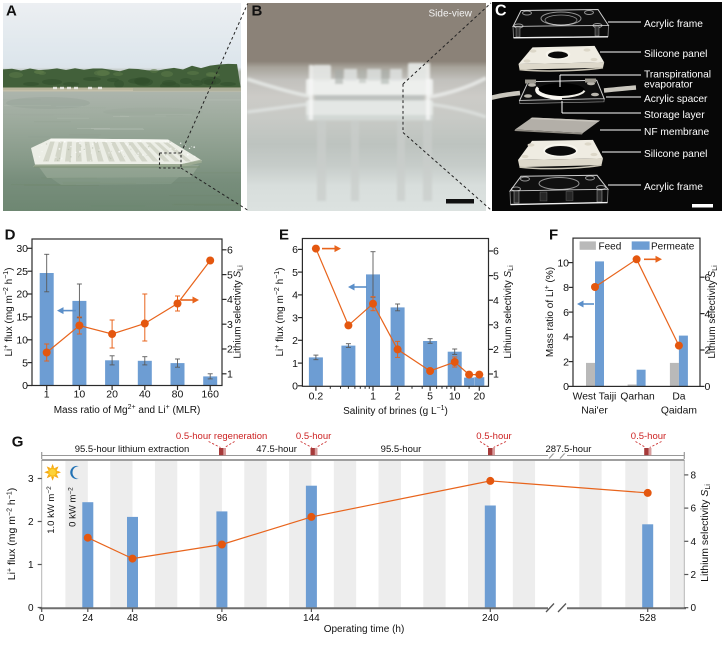  Describe the element at coordinates (276, 449) in the screenshot. I see `svg-text: 47.5-hour` at that location.